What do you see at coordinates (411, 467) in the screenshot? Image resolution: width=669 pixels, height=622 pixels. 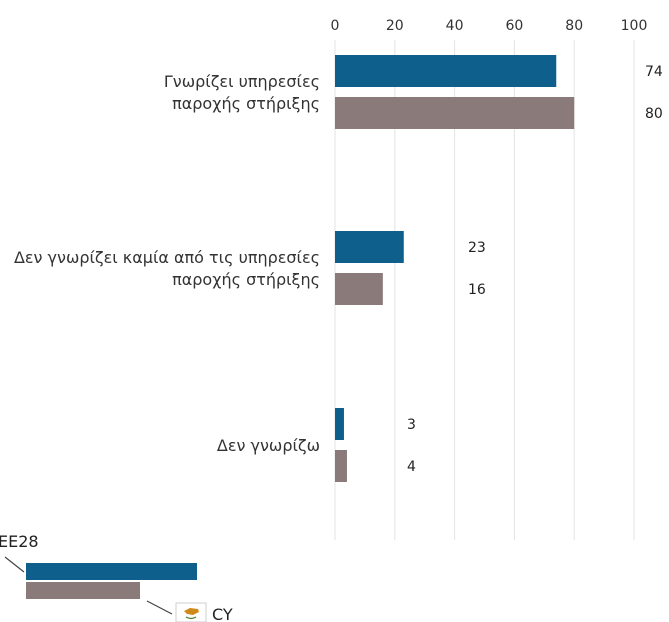 I see `value-label: 4` at bounding box center [411, 467].